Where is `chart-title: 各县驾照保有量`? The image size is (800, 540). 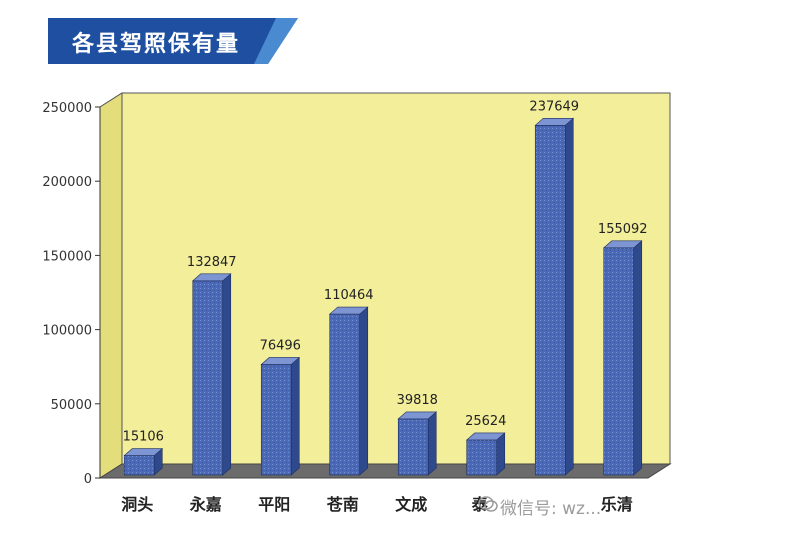 chart-title: 各县驾照保有量 is located at coordinates (156, 44).